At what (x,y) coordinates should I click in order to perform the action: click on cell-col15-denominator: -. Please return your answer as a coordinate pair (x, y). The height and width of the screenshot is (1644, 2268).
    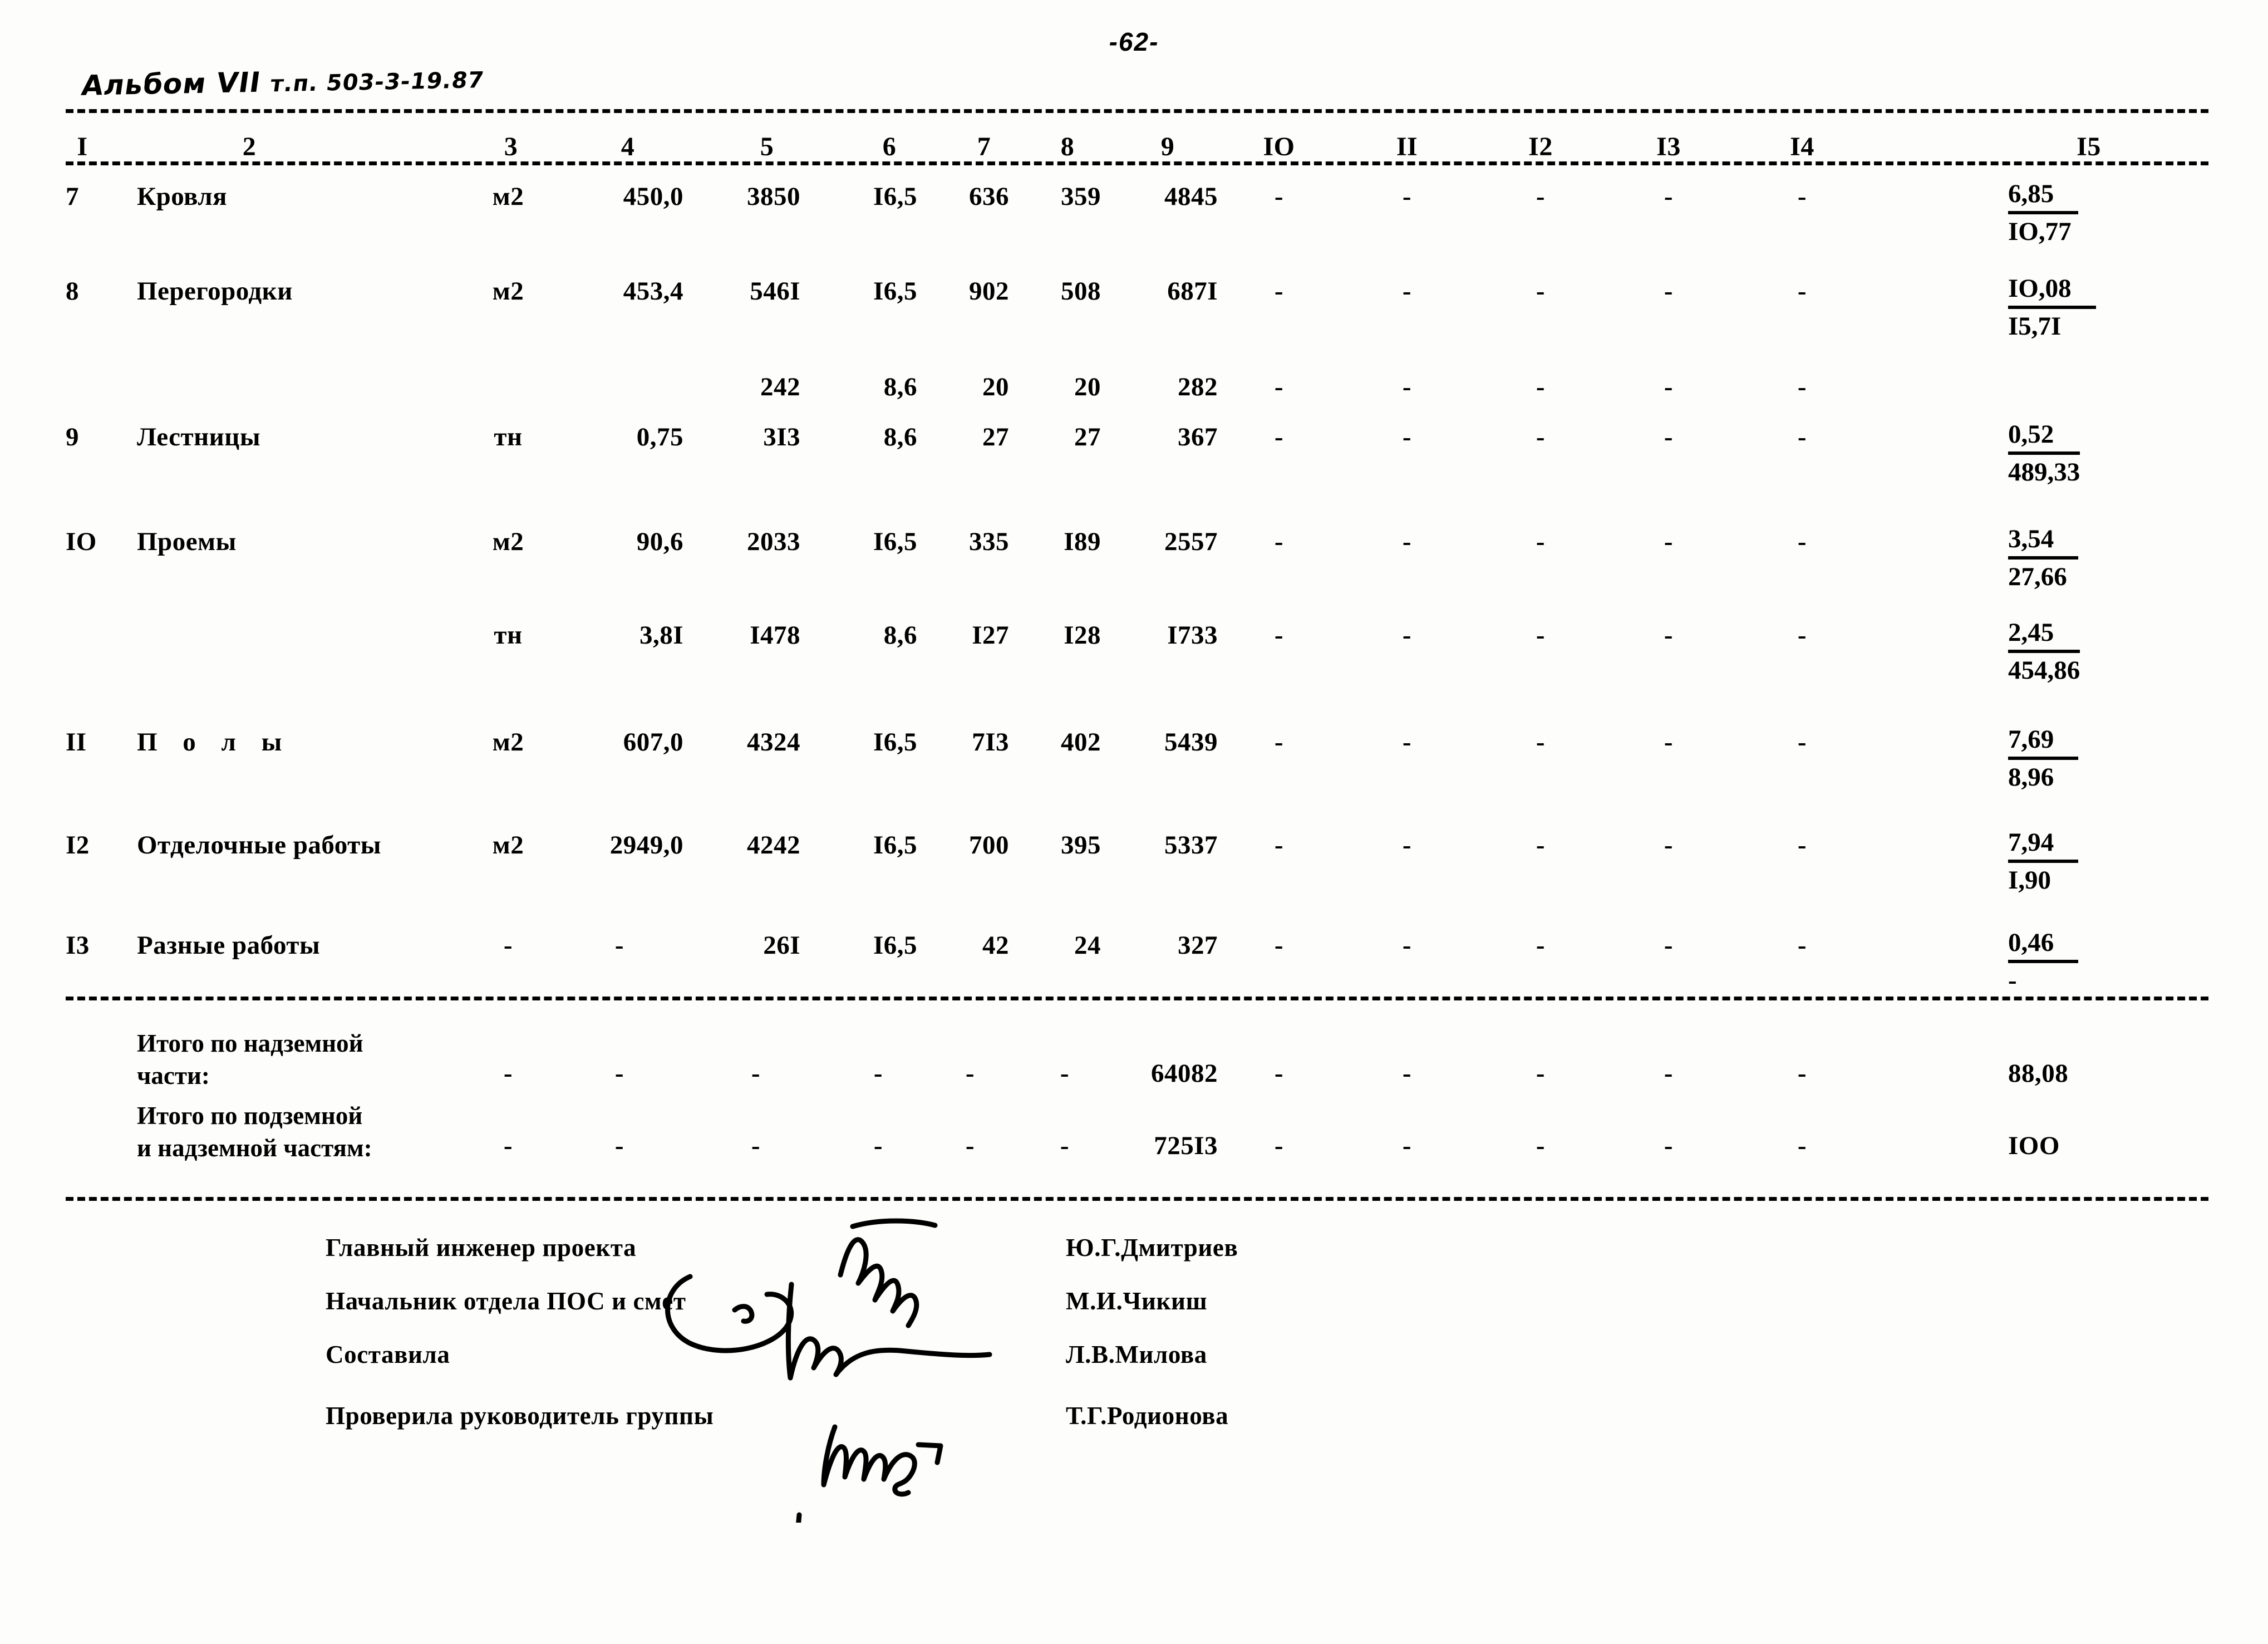
    Looking at the image, I should click on (2013, 980).